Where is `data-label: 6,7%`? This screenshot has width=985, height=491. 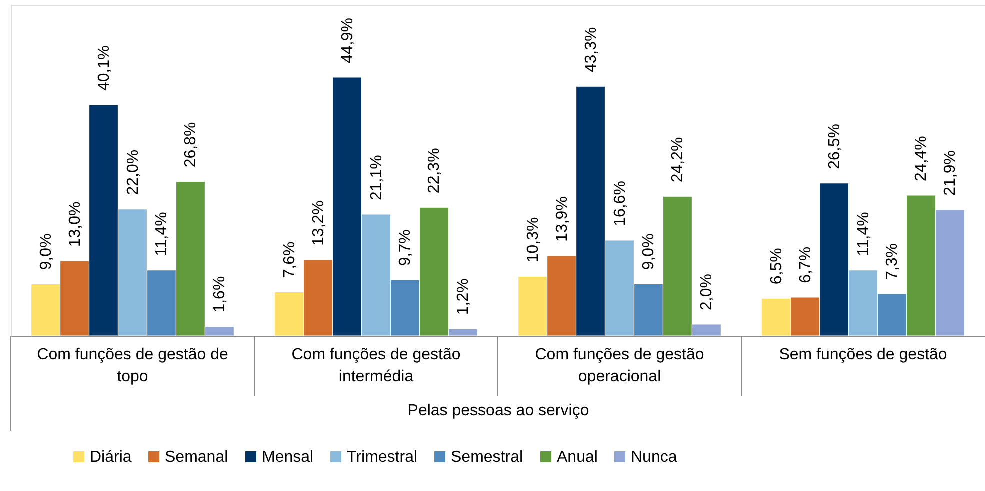 data-label: 6,7% is located at coordinates (805, 265).